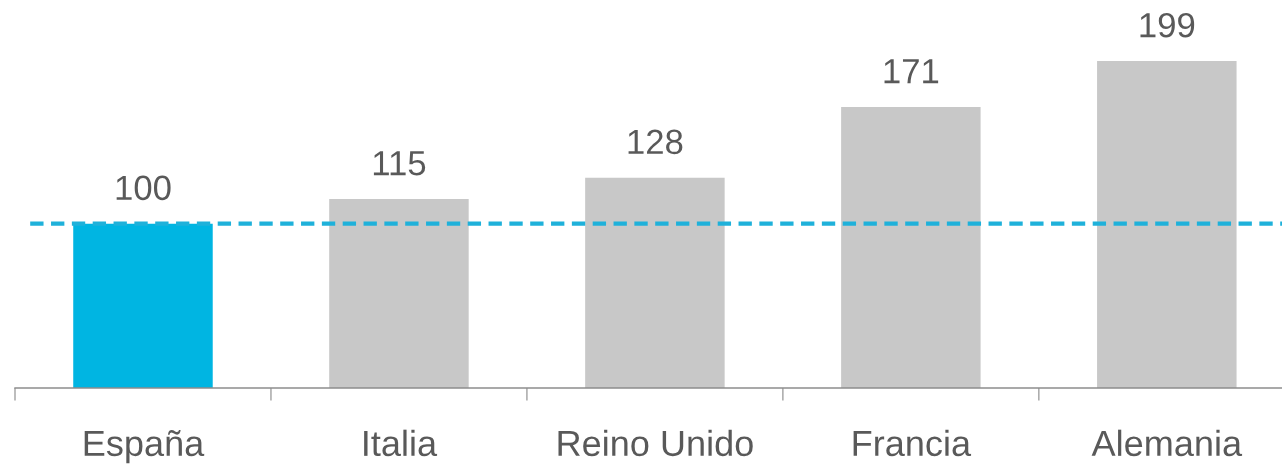 This screenshot has height=469, width=1282. I want to click on data-label: 100, so click(143, 188).